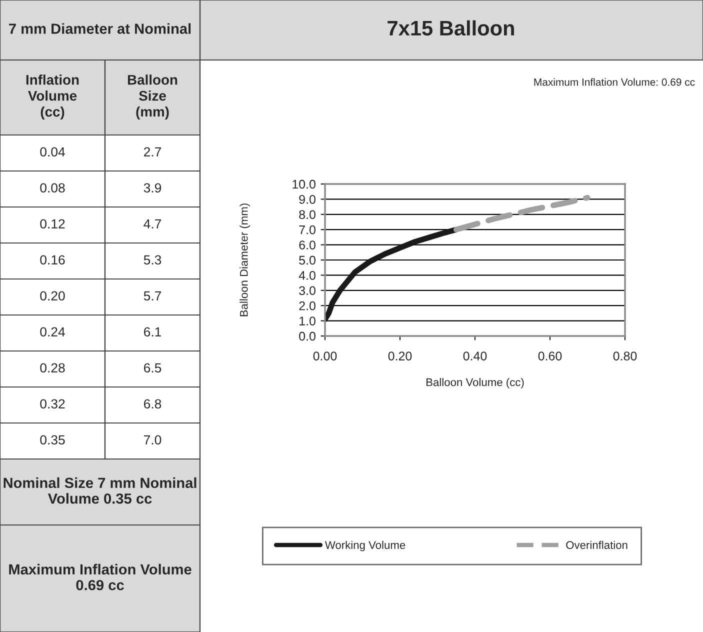  I want to click on y-tick-label: 7.0, so click(307, 229).